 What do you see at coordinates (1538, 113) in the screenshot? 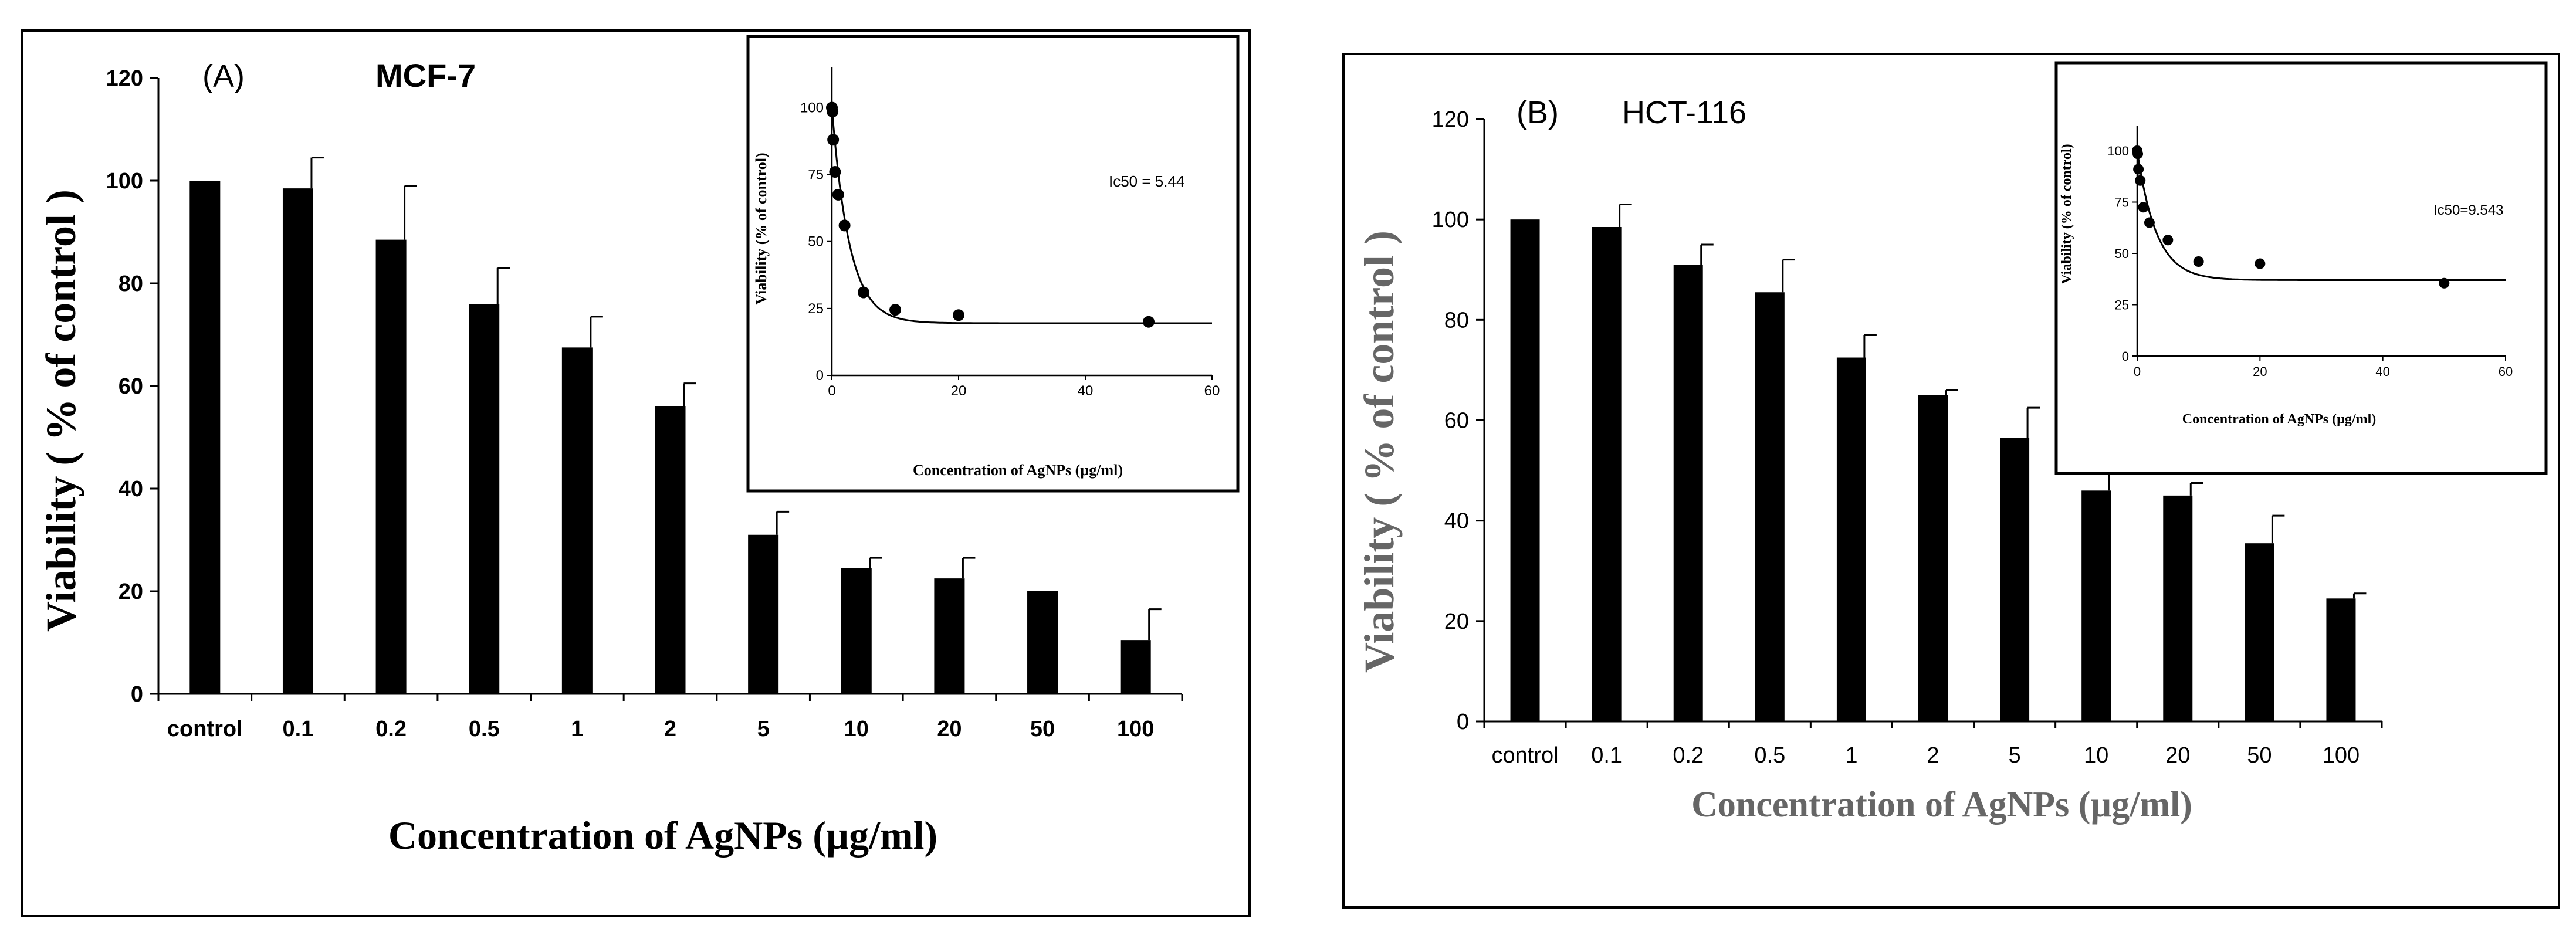
I see `panel-b-label: (B)` at bounding box center [1538, 113].